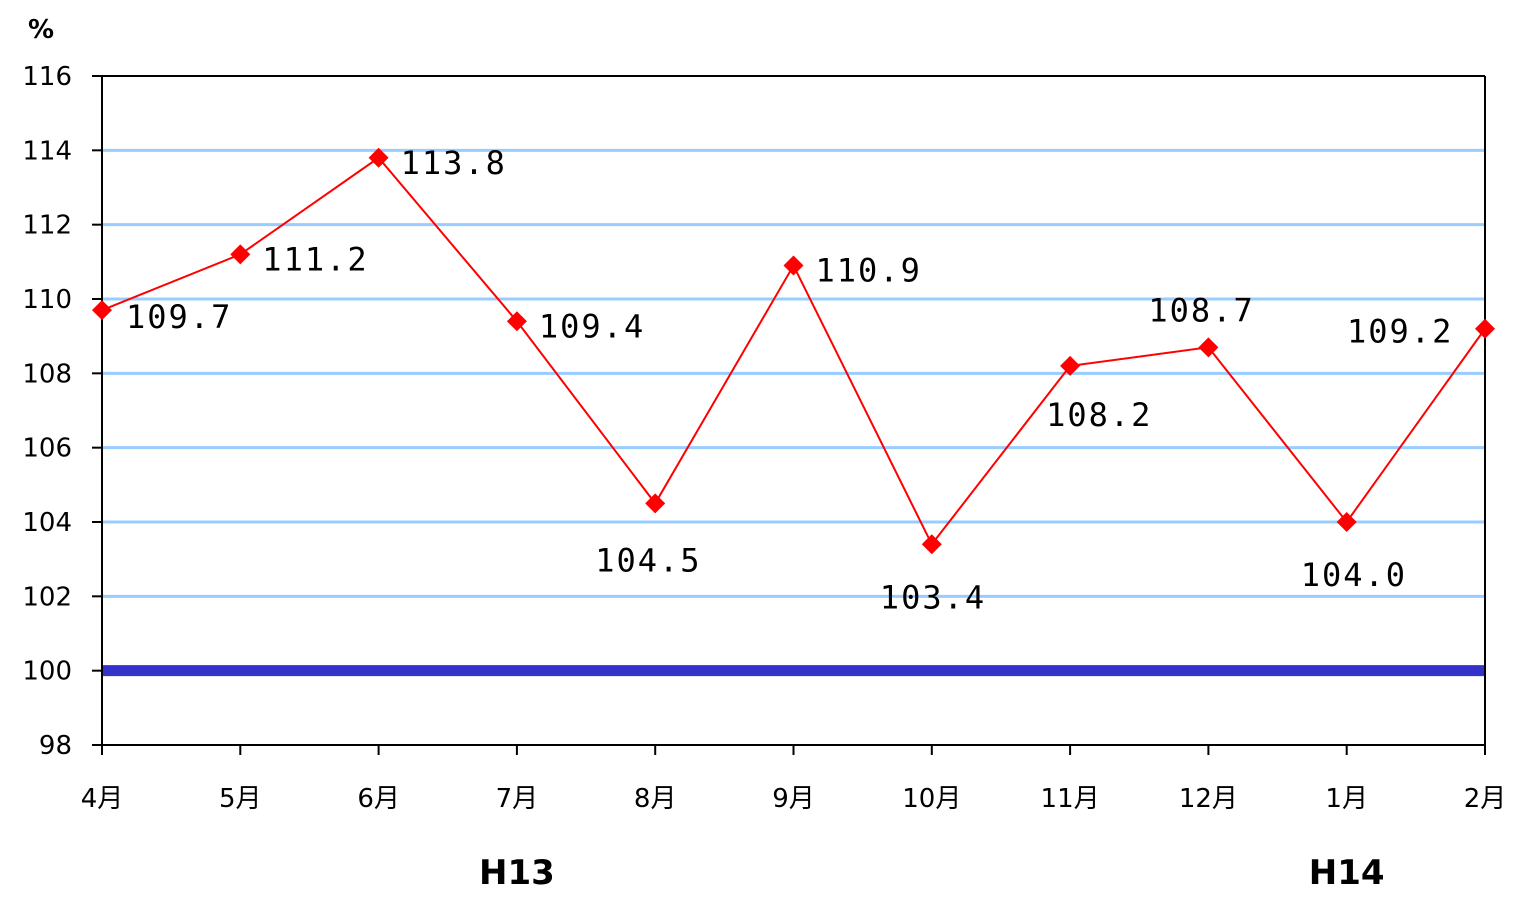 This screenshot has width=1513, height=897. What do you see at coordinates (47, 77) in the screenshot?
I see `y-tick-label: 116` at bounding box center [47, 77].